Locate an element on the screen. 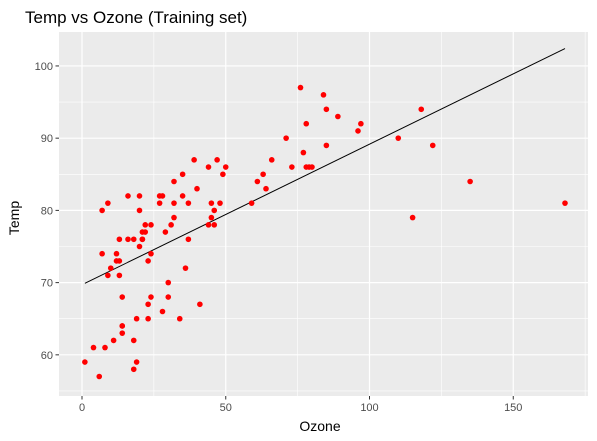  y-tick-label: 100 is located at coordinates (44, 67).